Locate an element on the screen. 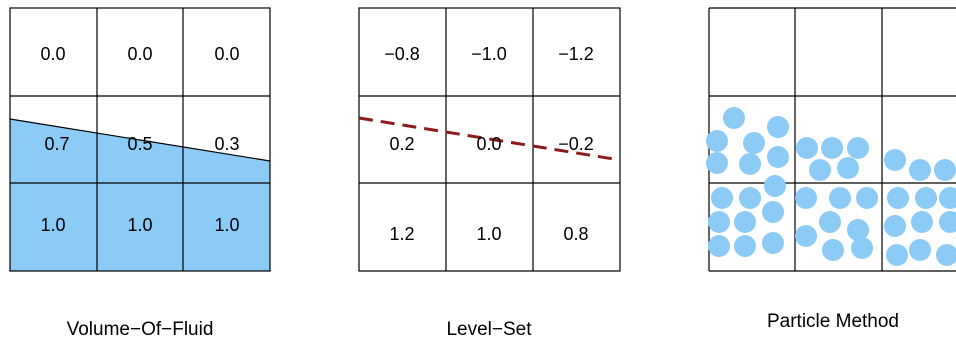 The width and height of the screenshot is (956, 338). vof-cell-values: 0.0 0.0 0.0 0.7 0.5 0.3 1.0 1.0 1.0 is located at coordinates (139, 139).